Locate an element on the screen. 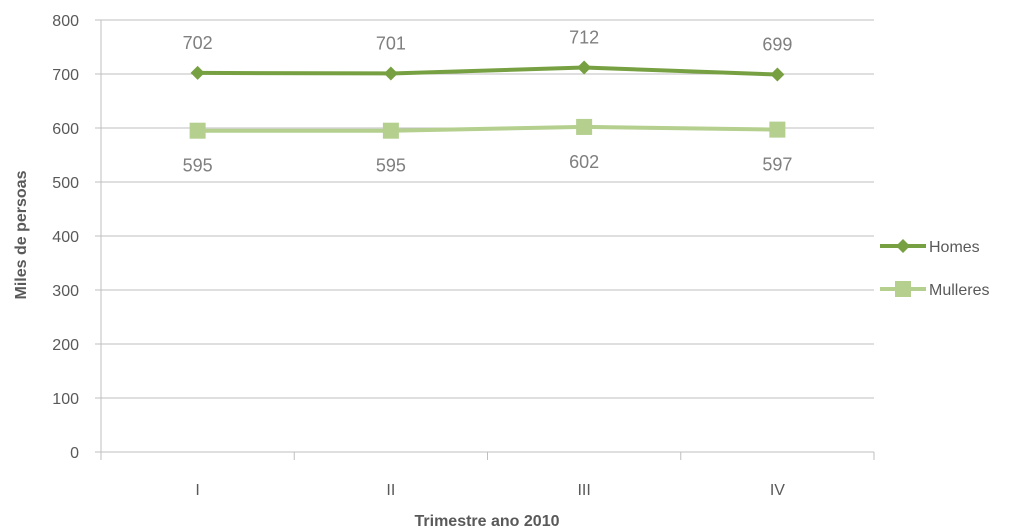  y-axis-title: Miles de persoas is located at coordinates (21, 234).